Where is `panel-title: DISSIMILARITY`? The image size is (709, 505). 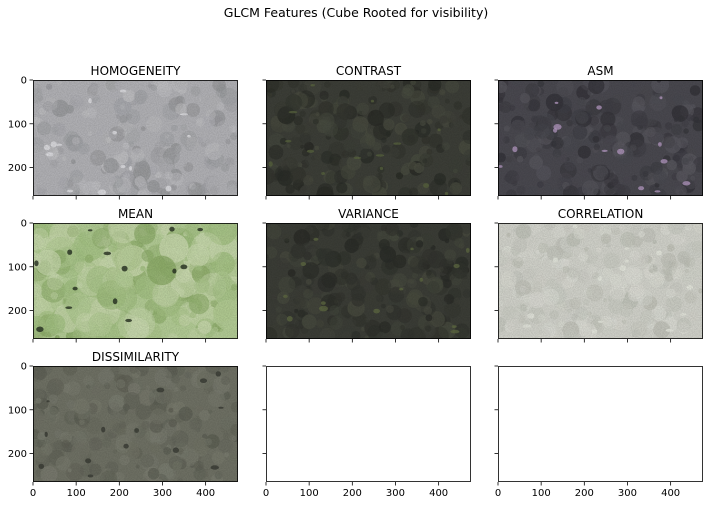 panel-title: DISSIMILARITY is located at coordinates (136, 357).